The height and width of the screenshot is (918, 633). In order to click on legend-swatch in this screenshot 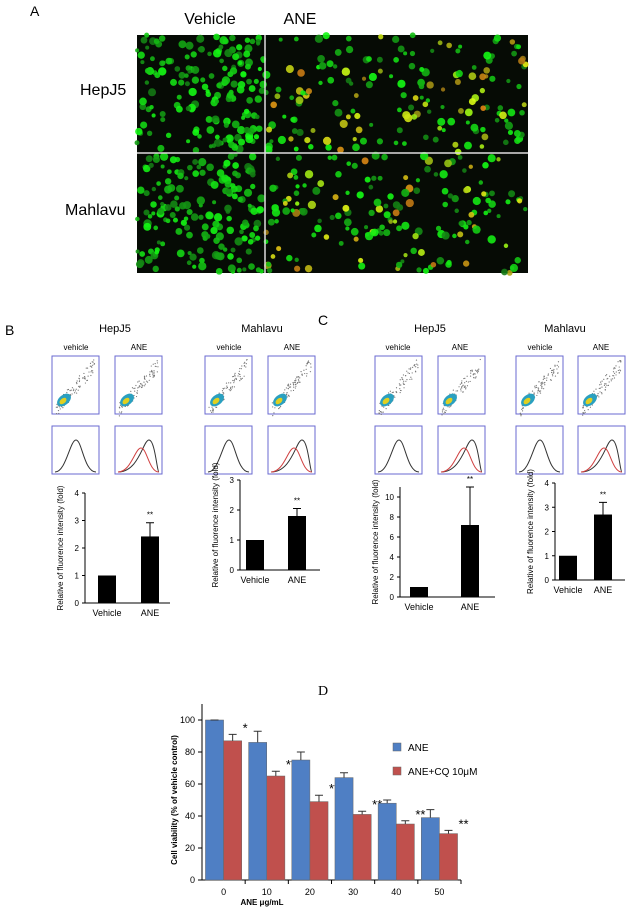, I will do `click(397, 771)`.